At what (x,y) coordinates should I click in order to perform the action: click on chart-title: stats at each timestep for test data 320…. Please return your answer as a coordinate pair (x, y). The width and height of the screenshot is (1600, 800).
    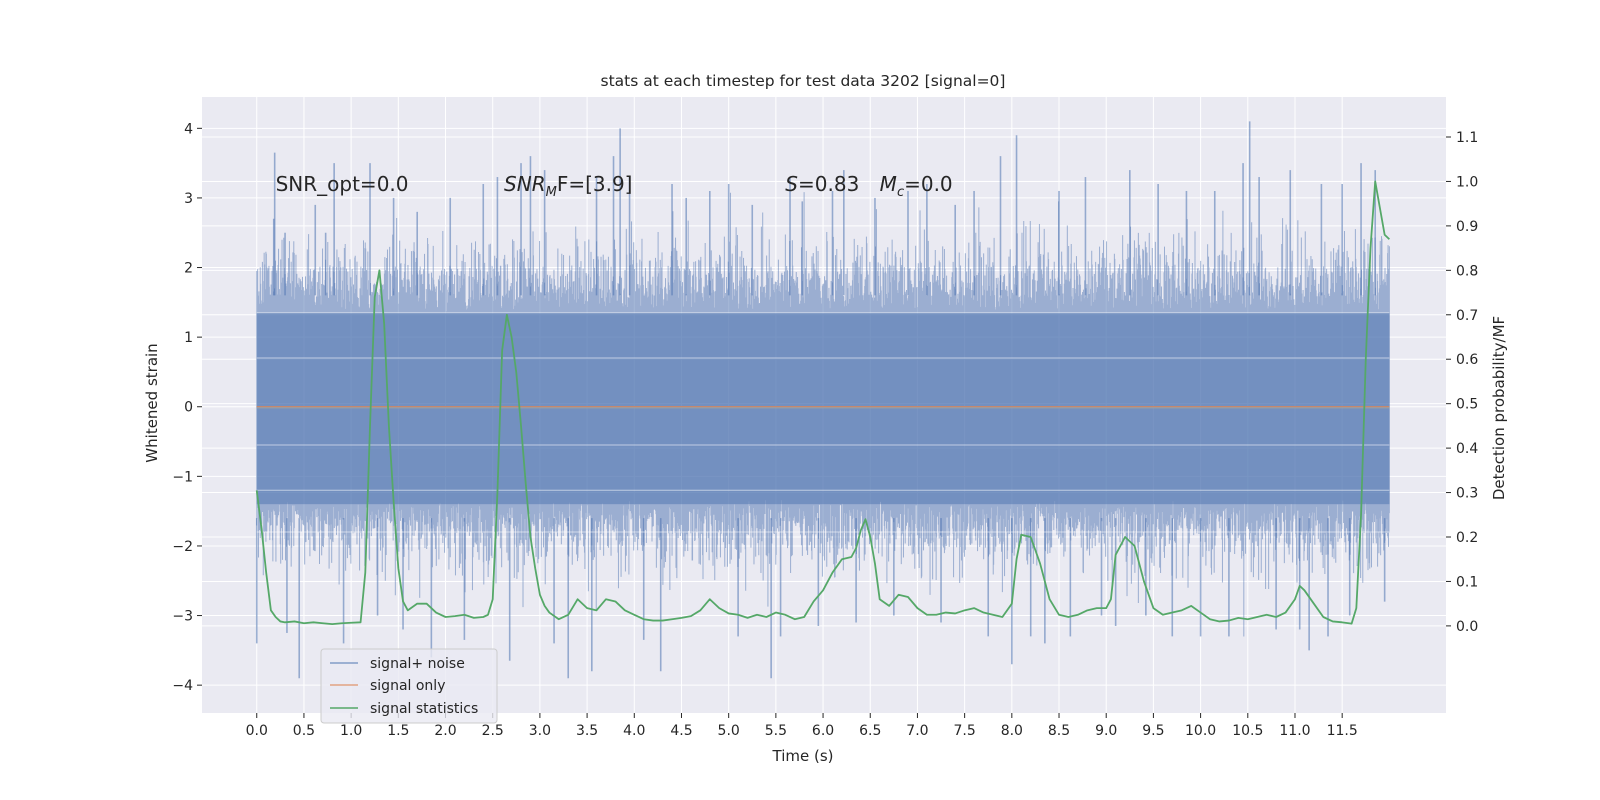
    Looking at the image, I should click on (803, 81).